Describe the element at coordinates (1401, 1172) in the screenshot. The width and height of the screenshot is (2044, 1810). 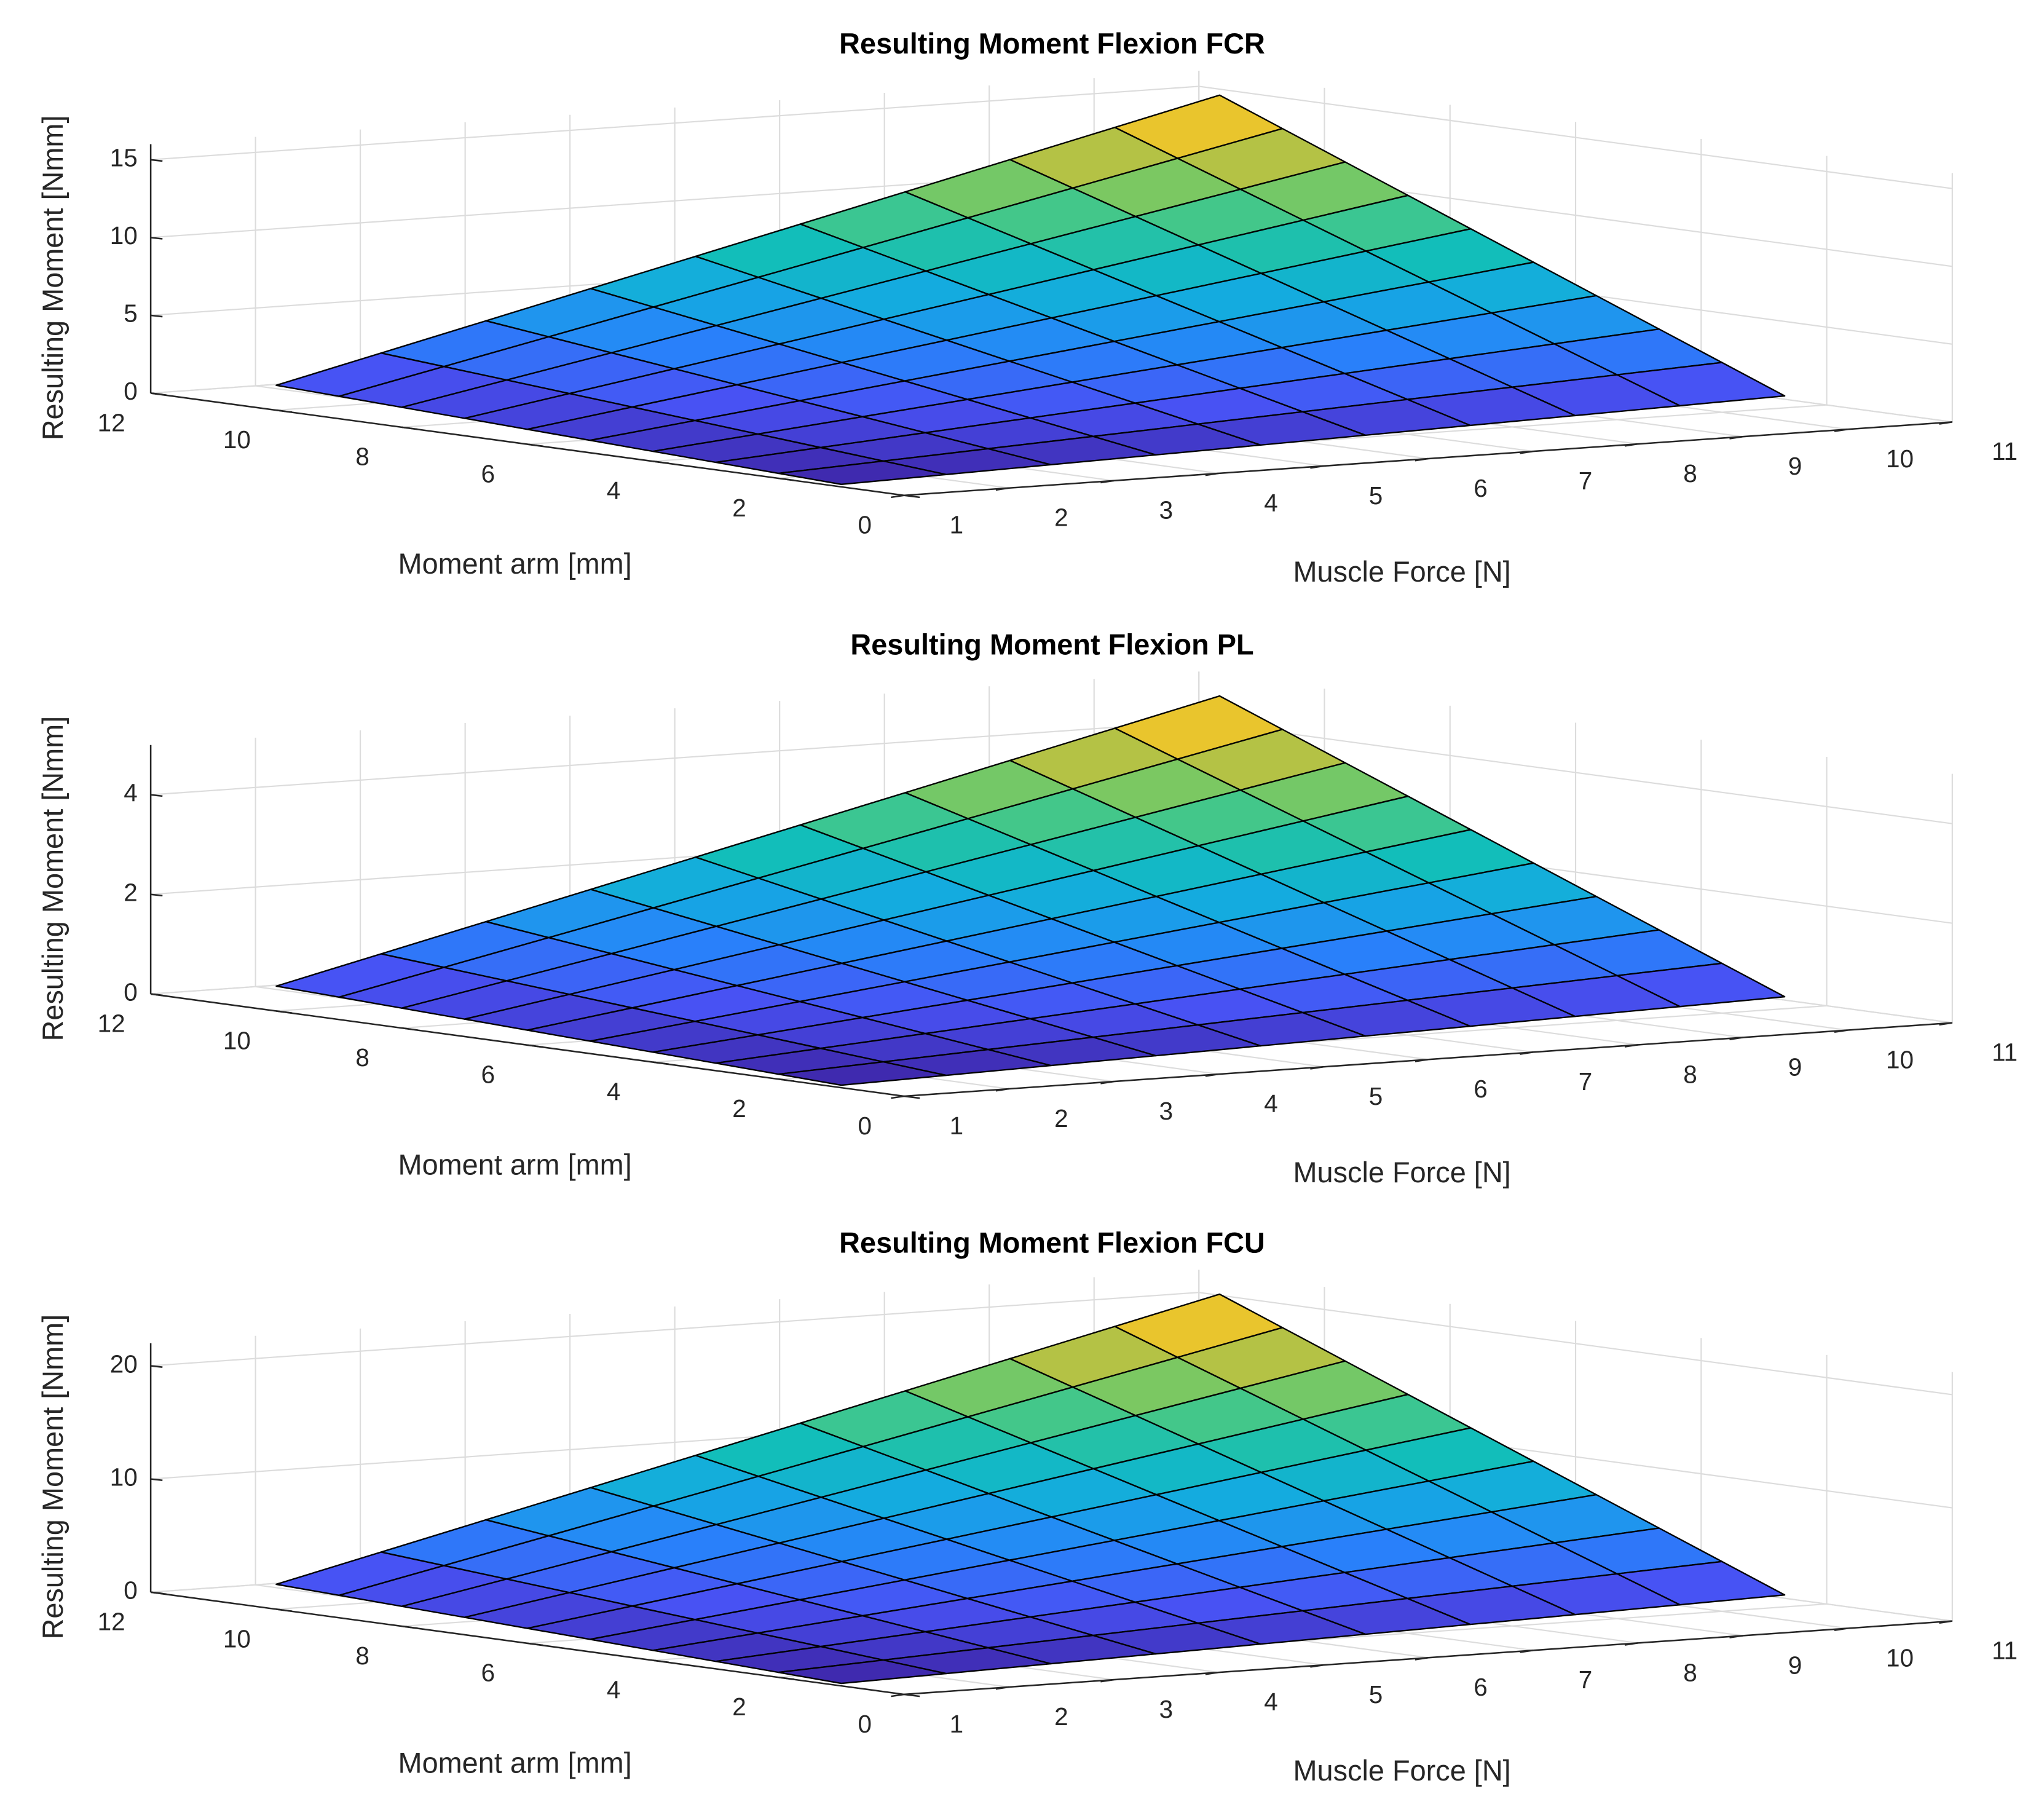
I see `x-axis-label: Muscle Force [N]` at that location.